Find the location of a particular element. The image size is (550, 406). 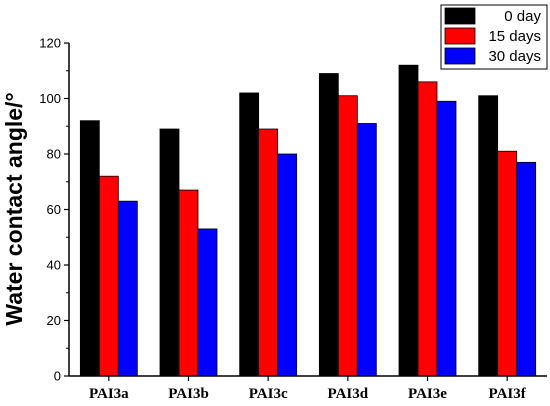

bar-PAI3e-30-days is located at coordinates (446, 238).